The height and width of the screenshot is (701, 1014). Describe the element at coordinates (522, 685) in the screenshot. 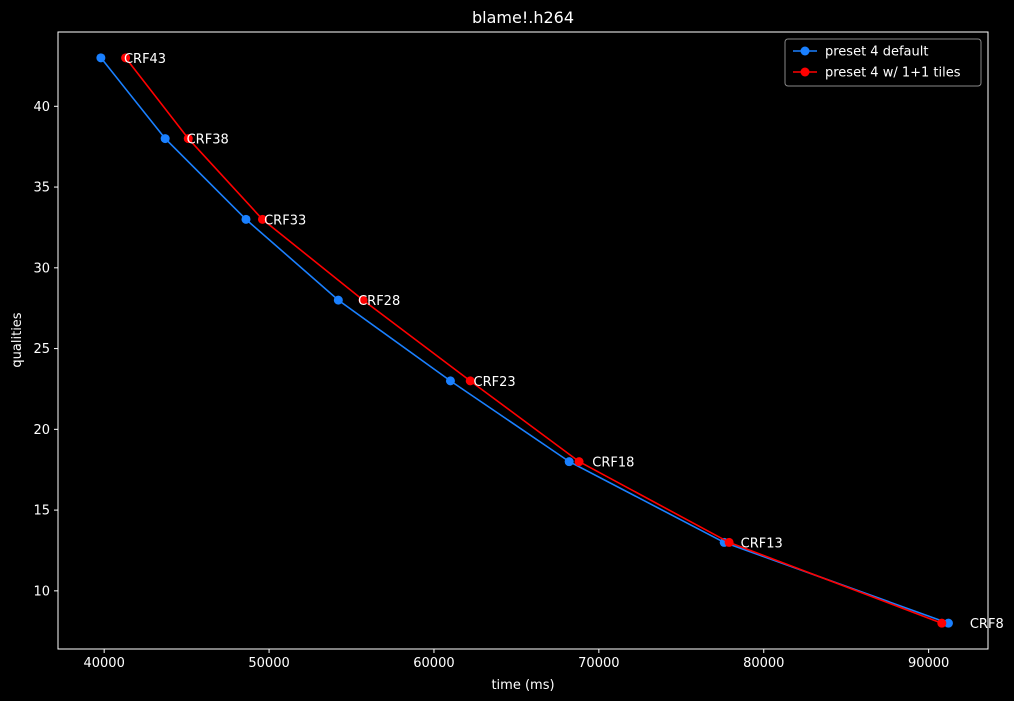

I see `x-axis-label: time (ms)` at that location.